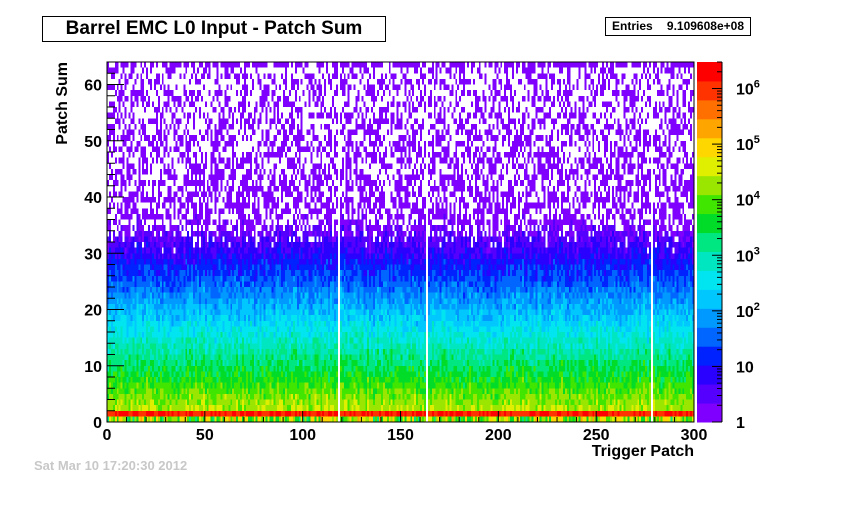 The width and height of the screenshot is (850, 517). I want to click on x-tick-label: 300, so click(694, 435).